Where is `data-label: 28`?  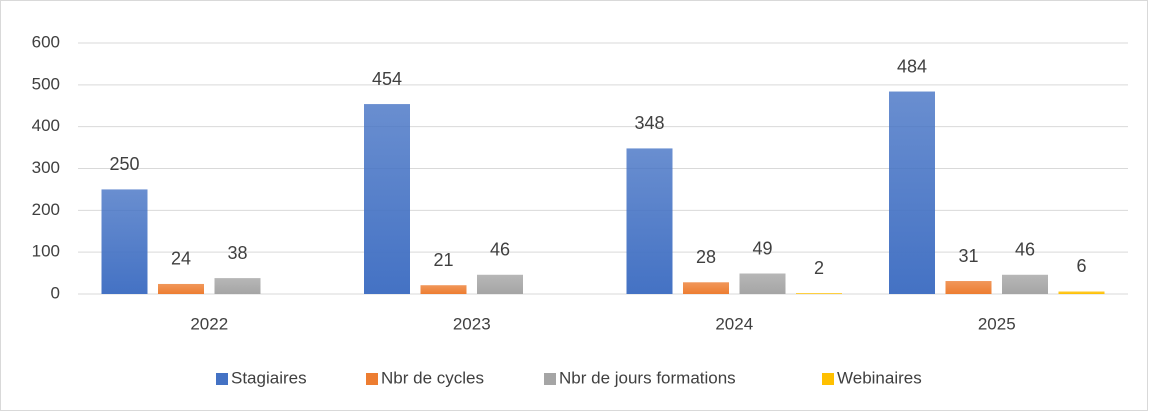 data-label: 28 is located at coordinates (706, 257).